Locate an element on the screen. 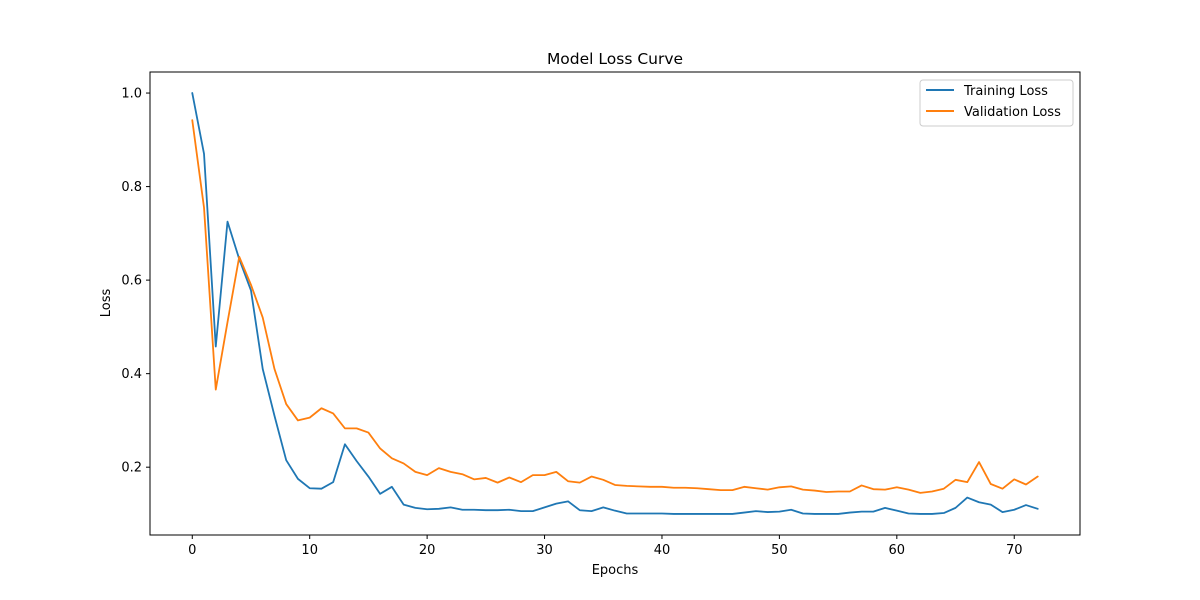 The height and width of the screenshot is (600, 1200). x-tick-label: 70 is located at coordinates (1014, 550).